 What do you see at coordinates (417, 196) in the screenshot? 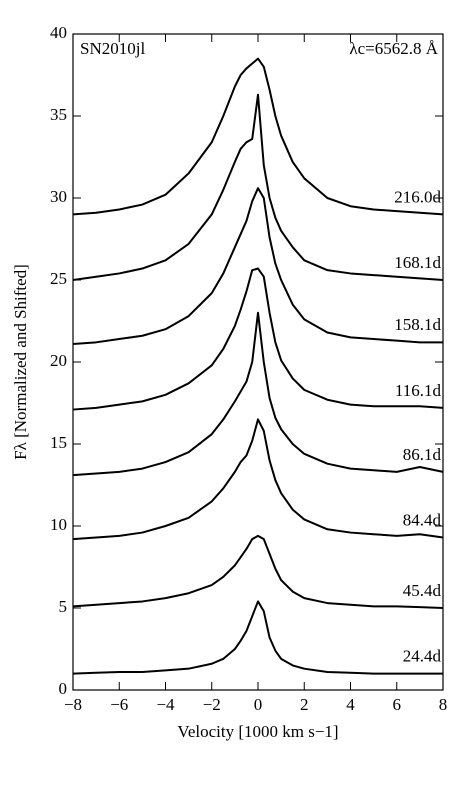
I see `series-label: 216.0d` at bounding box center [417, 196].